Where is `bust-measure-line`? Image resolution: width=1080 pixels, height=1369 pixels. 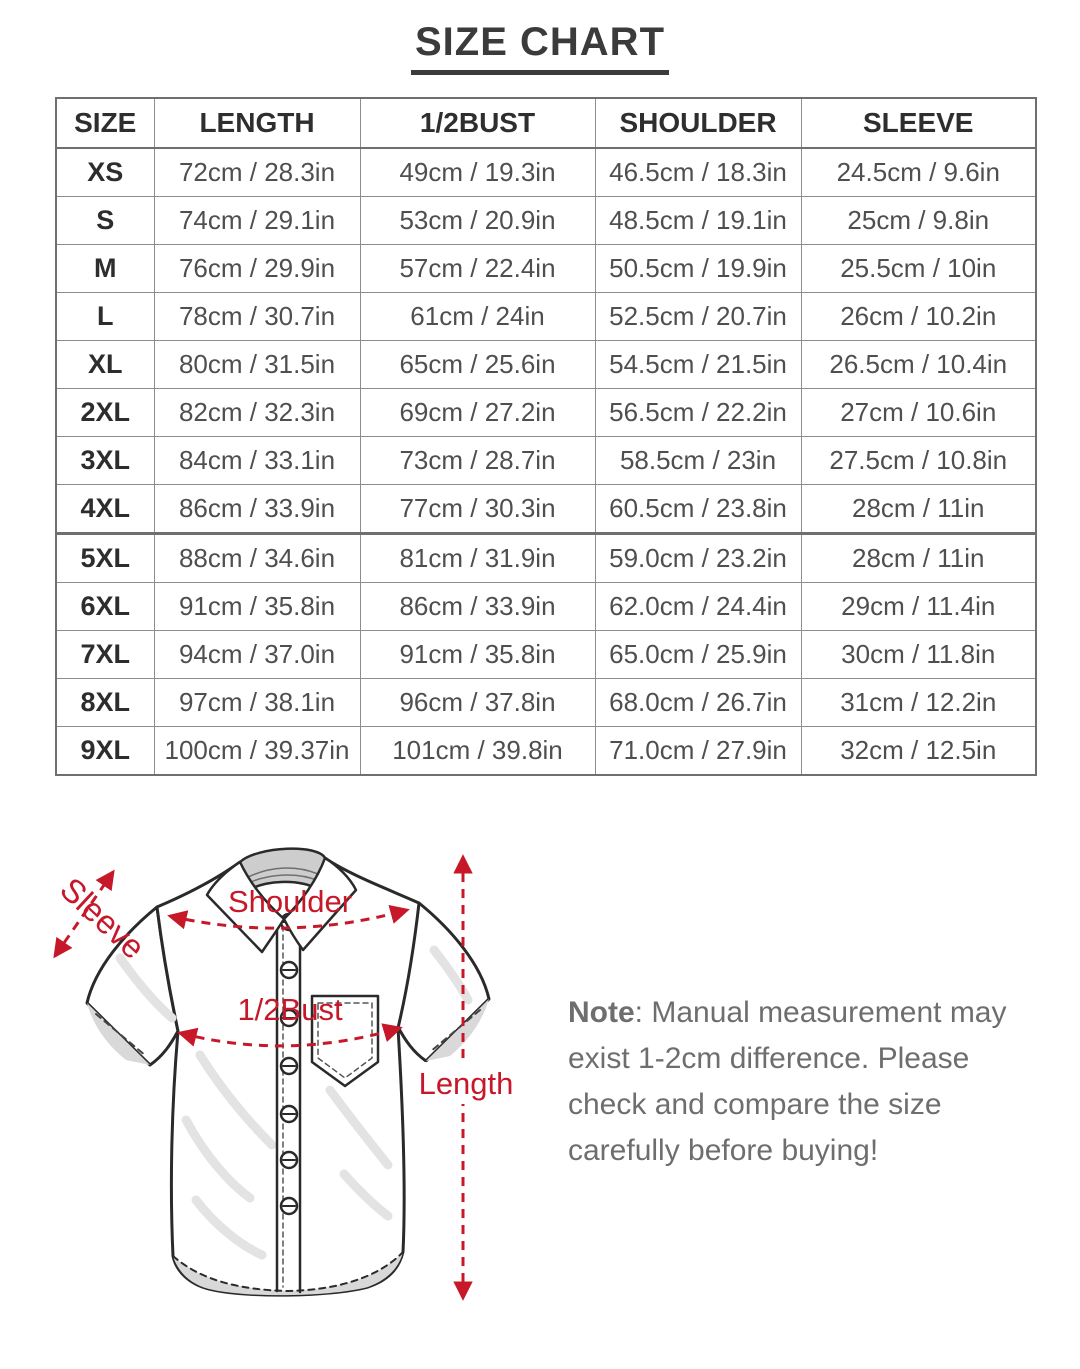 bust-measure-line is located at coordinates (290, 1035).